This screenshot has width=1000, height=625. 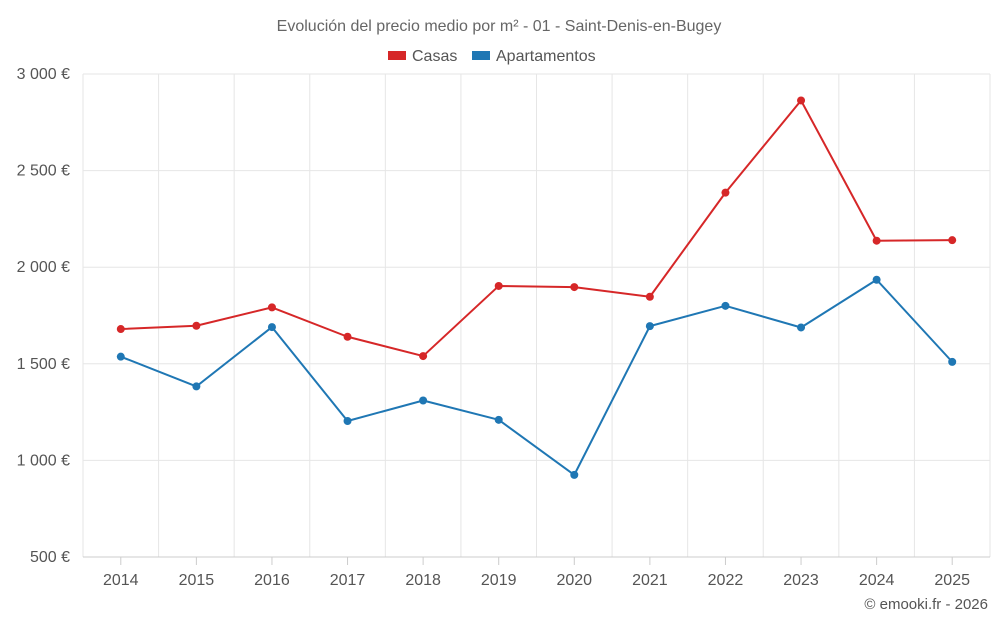 What do you see at coordinates (877, 580) in the screenshot?
I see `x-tick-label: 2024` at bounding box center [877, 580].